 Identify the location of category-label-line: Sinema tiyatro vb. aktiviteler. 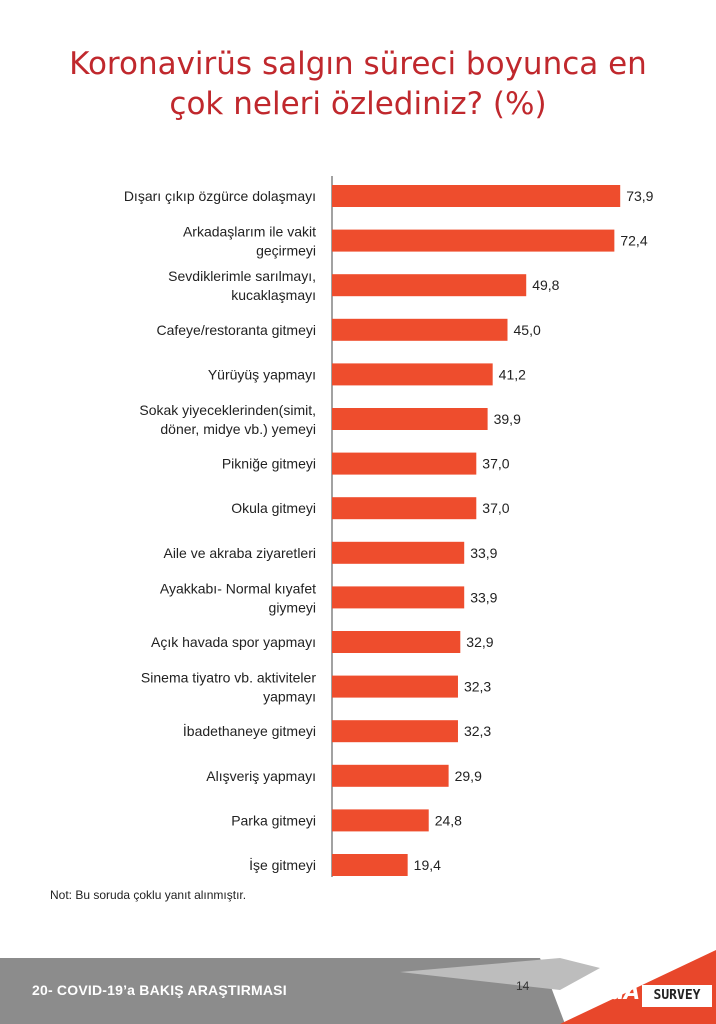
(228, 678).